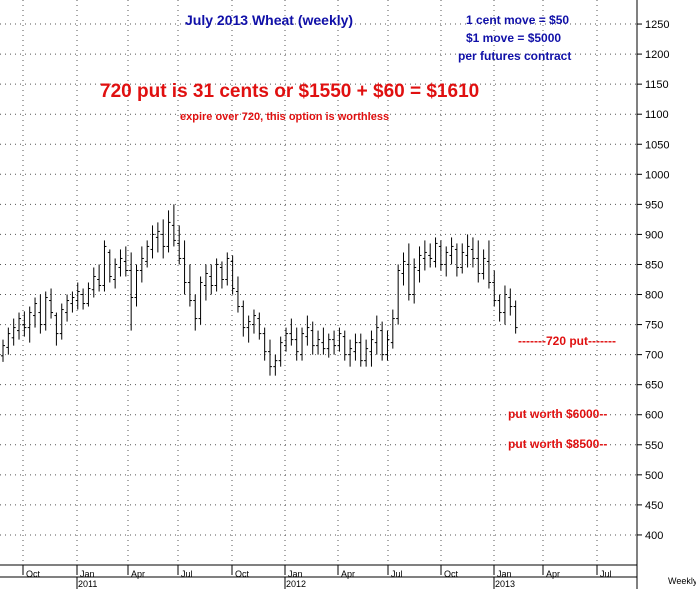  What do you see at coordinates (557, 444) in the screenshot?
I see `put-8500-annotation: put worth $8500--` at bounding box center [557, 444].